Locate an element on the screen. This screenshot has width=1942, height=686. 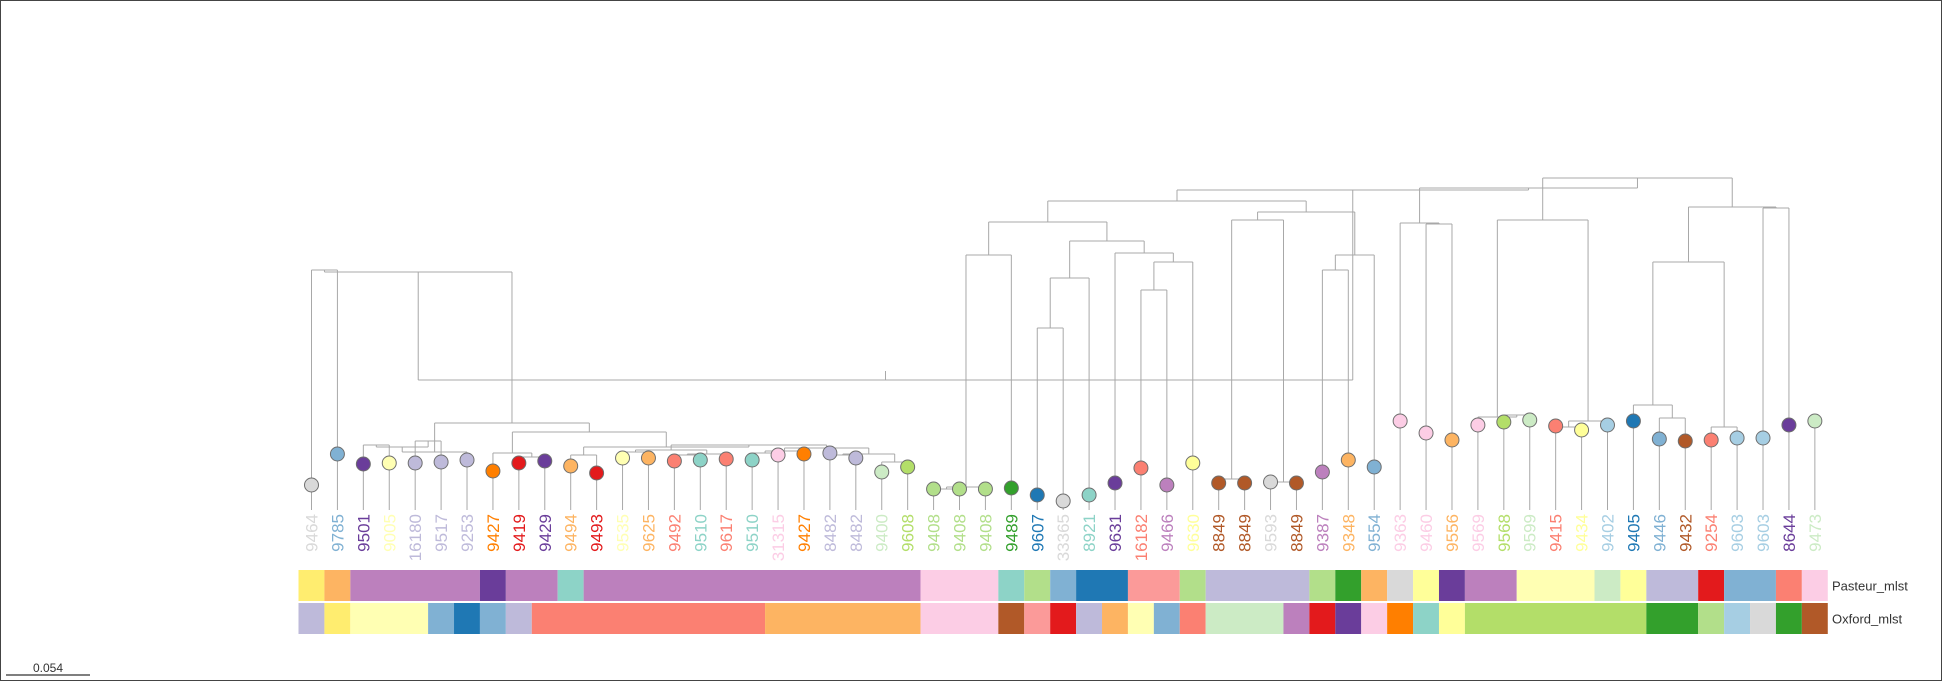
leaf-label-43: 9460 is located at coordinates (1426, 533).